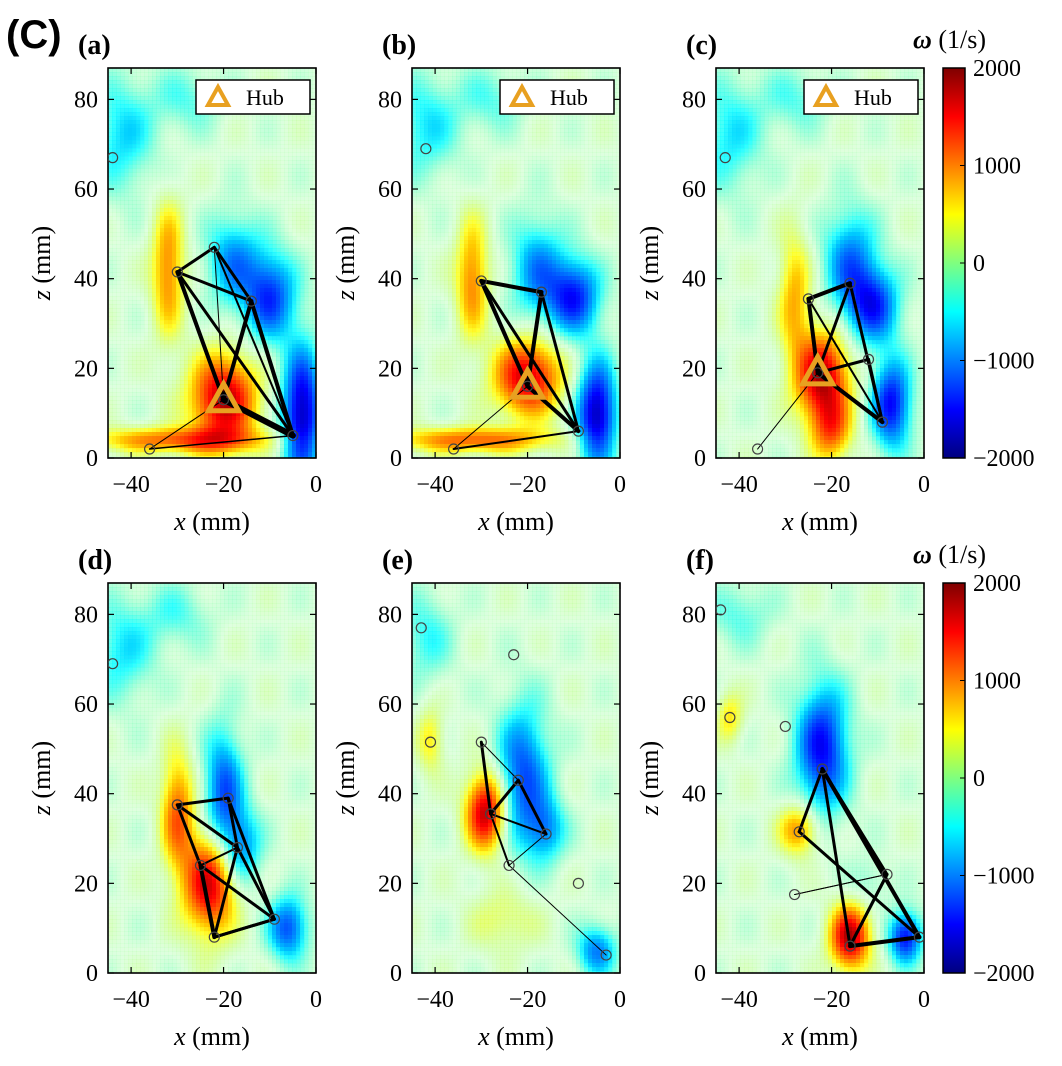 This screenshot has height=1066, width=1062. What do you see at coordinates (949, 554) in the screenshot?
I see `colorbar-title: ω (1/s)` at bounding box center [949, 554].